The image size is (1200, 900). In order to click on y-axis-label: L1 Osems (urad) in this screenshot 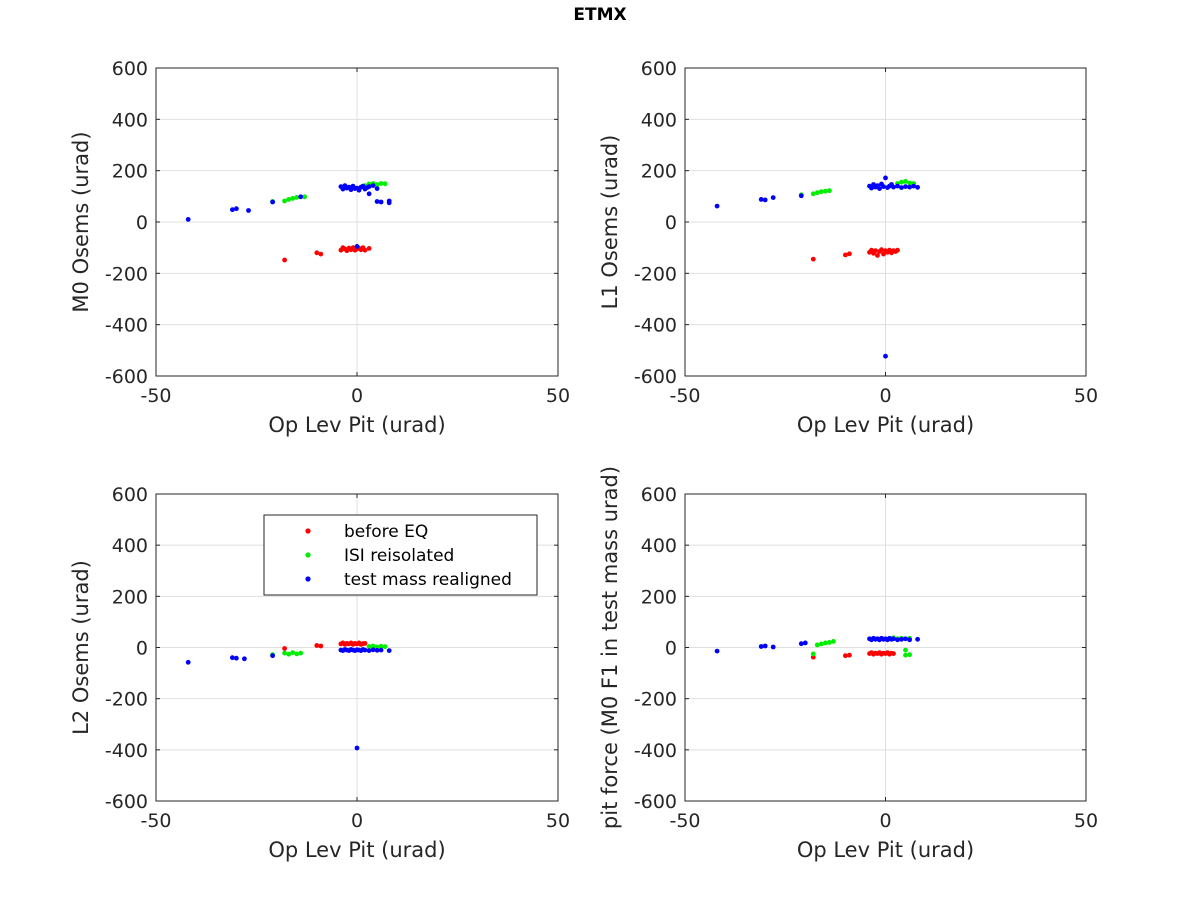, I will do `click(610, 222)`.